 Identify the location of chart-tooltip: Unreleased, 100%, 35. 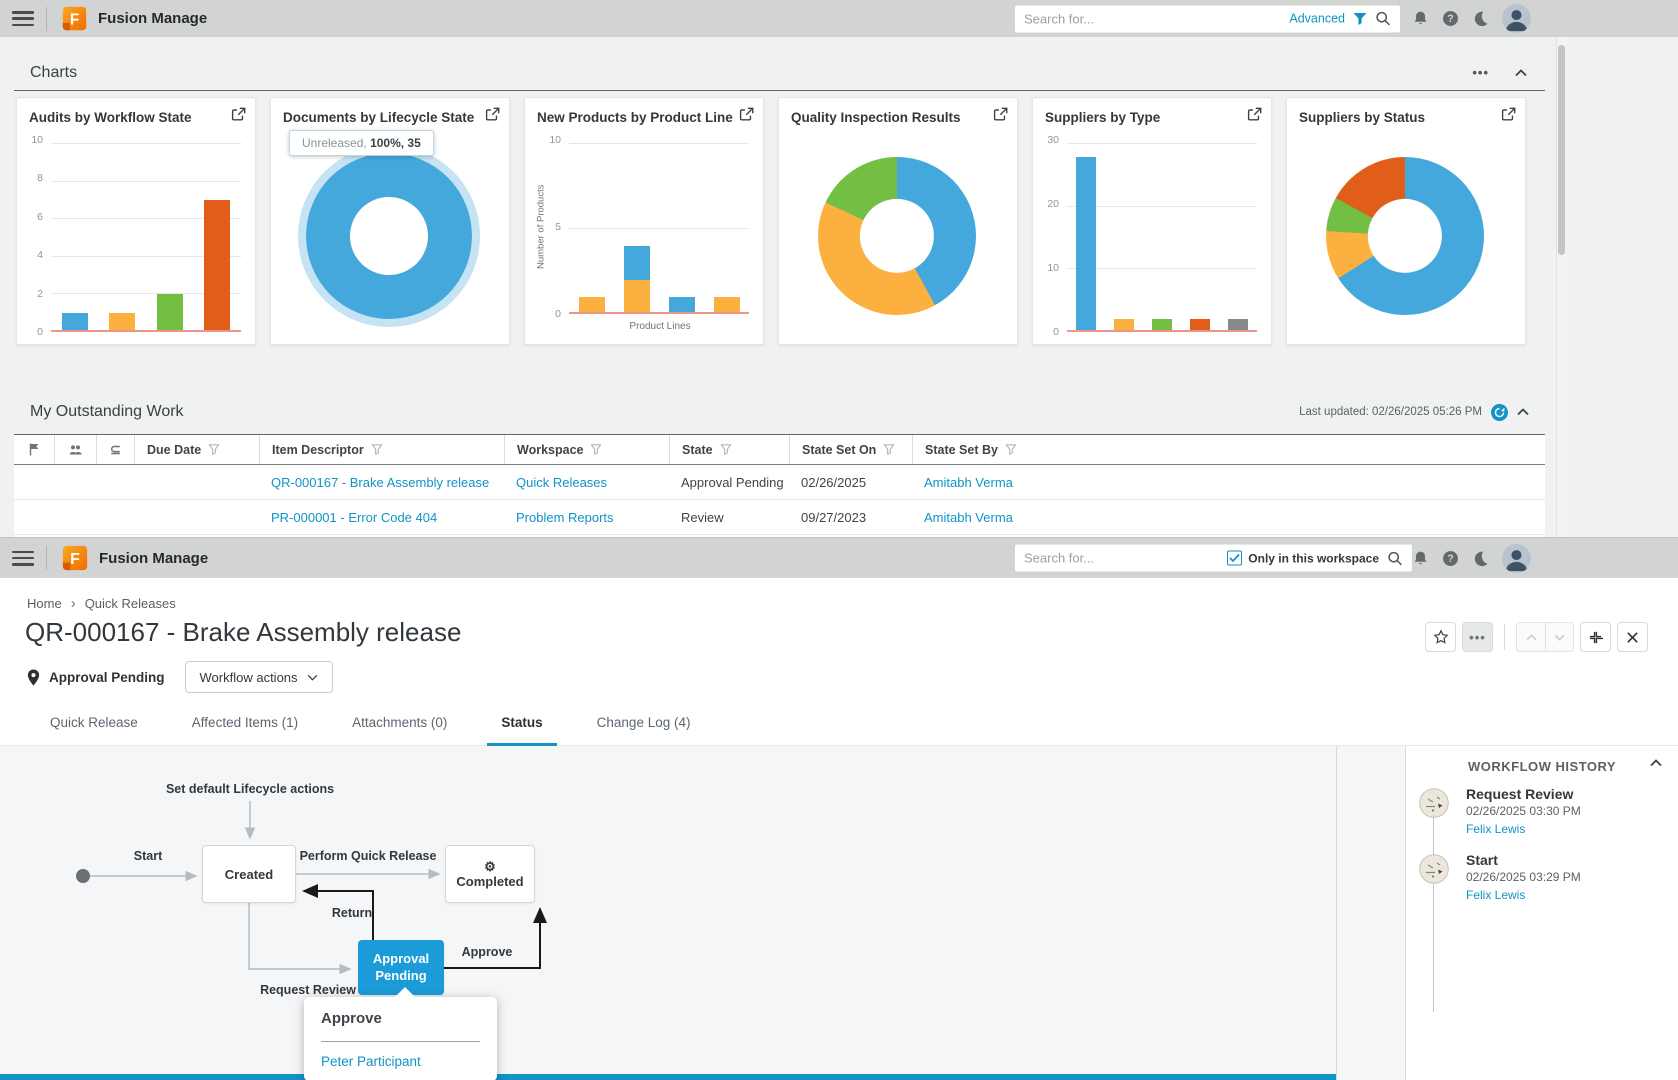
(361, 143).